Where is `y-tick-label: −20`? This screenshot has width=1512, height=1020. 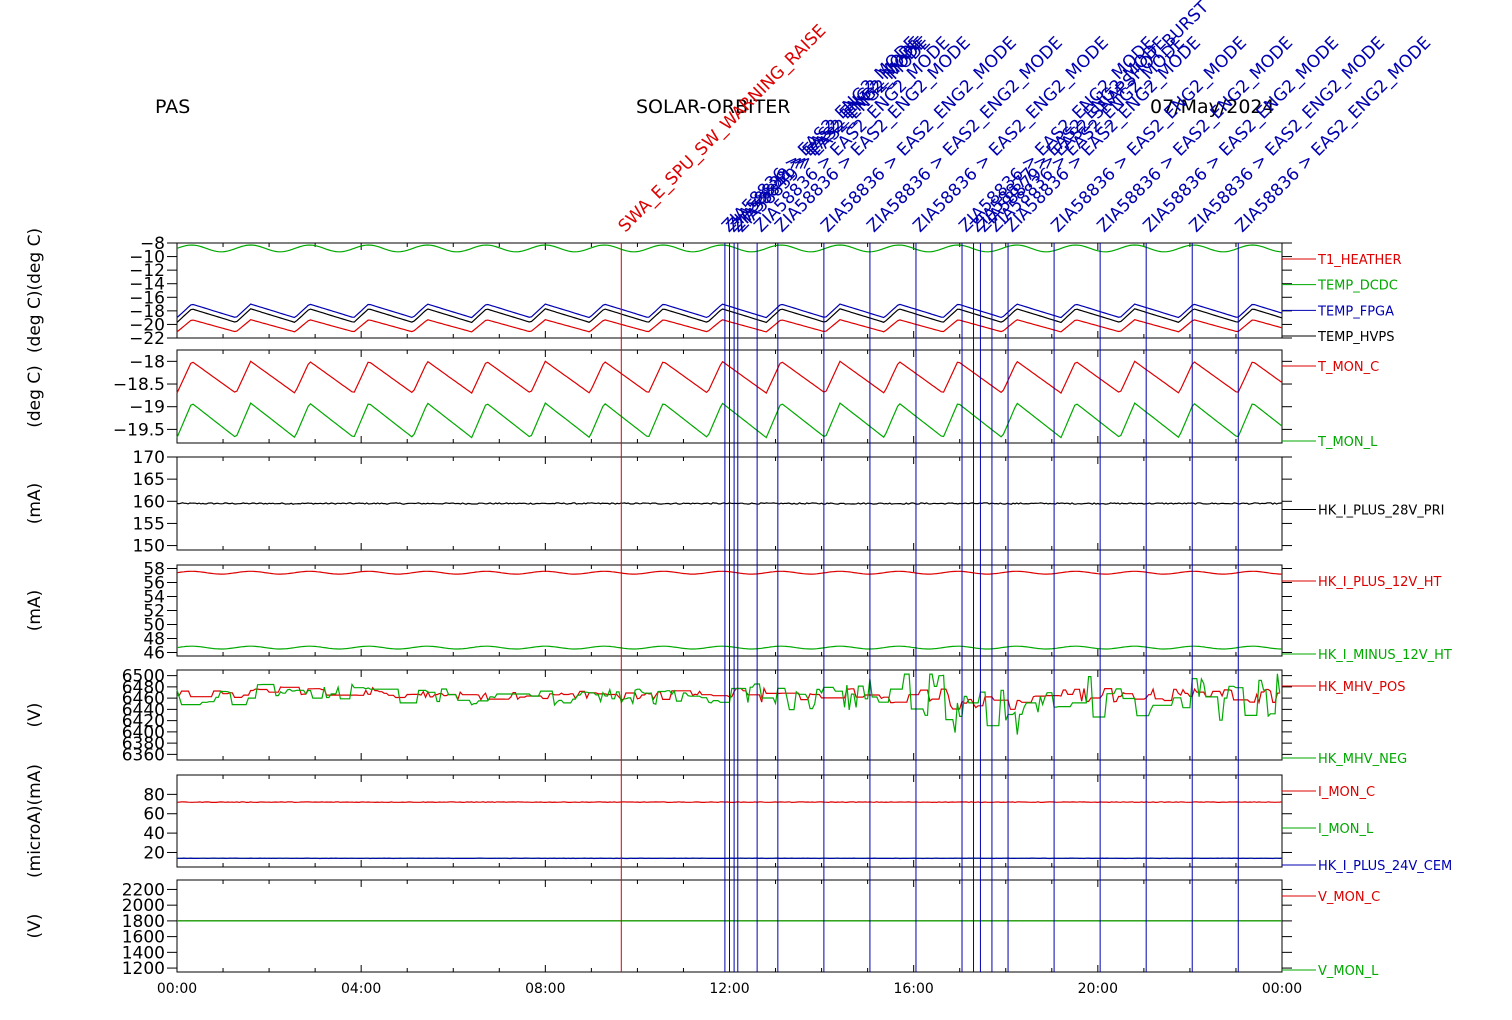 y-tick-label: −20 is located at coordinates (147, 325).